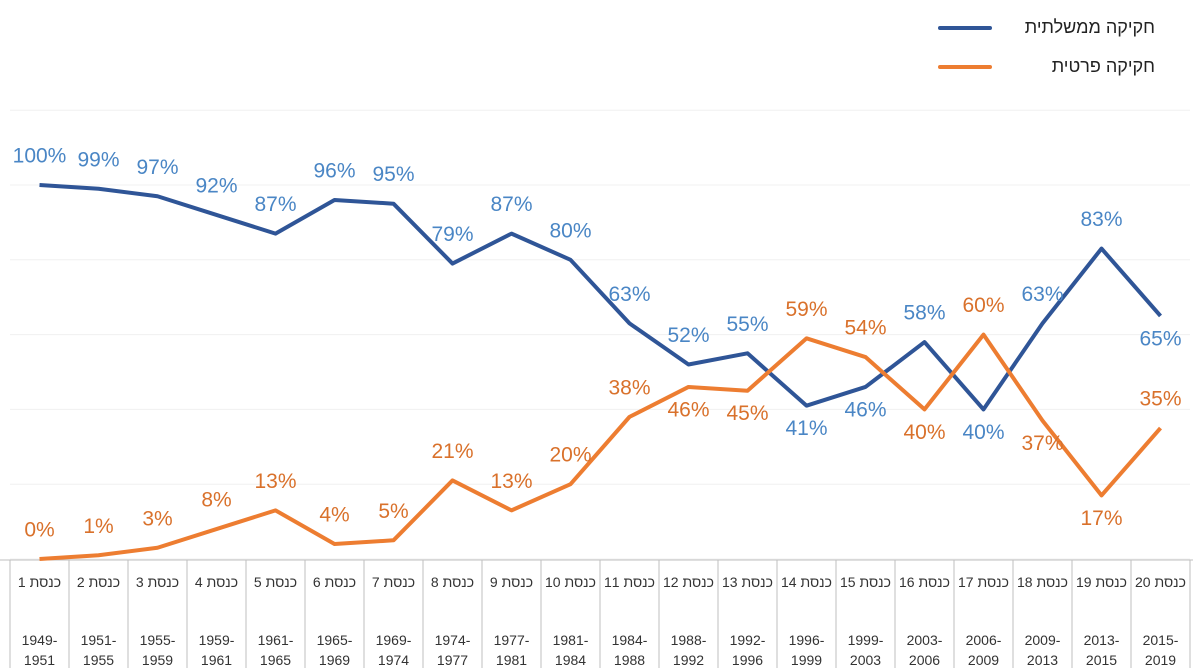  I want to click on legend-label: חקיקה ממשלתית, so click(1090, 27).